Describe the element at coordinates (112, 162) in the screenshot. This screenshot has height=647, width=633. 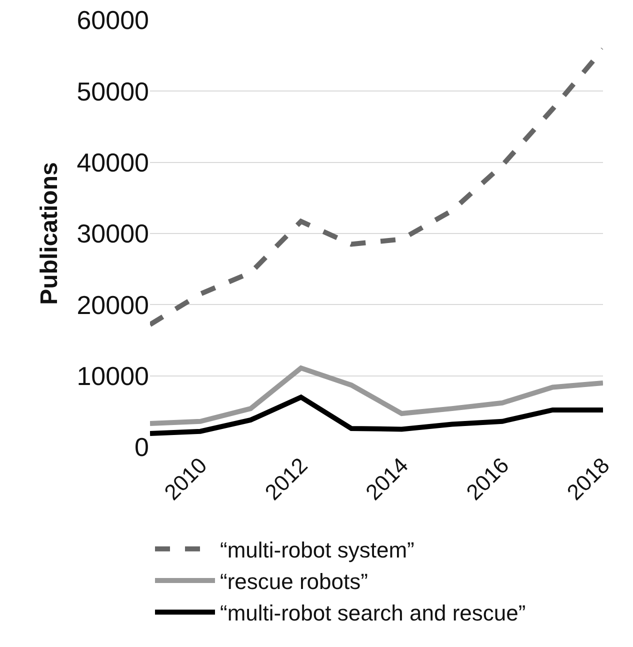
I see `y-tick-label: 40000` at that location.